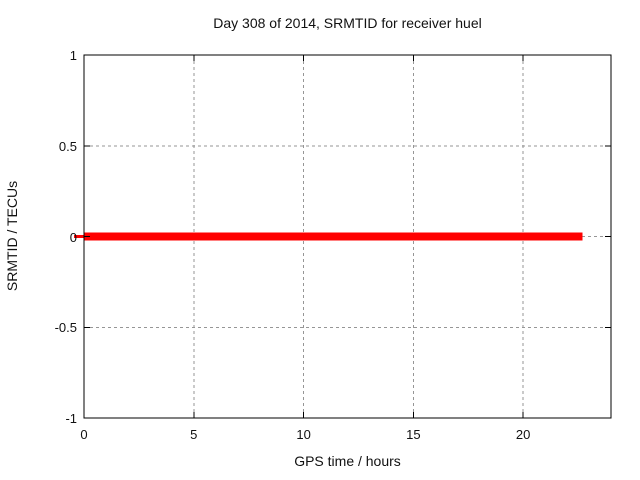 The image size is (640, 480). Describe the element at coordinates (71, 418) in the screenshot. I see `y-tick-label: -1` at that location.